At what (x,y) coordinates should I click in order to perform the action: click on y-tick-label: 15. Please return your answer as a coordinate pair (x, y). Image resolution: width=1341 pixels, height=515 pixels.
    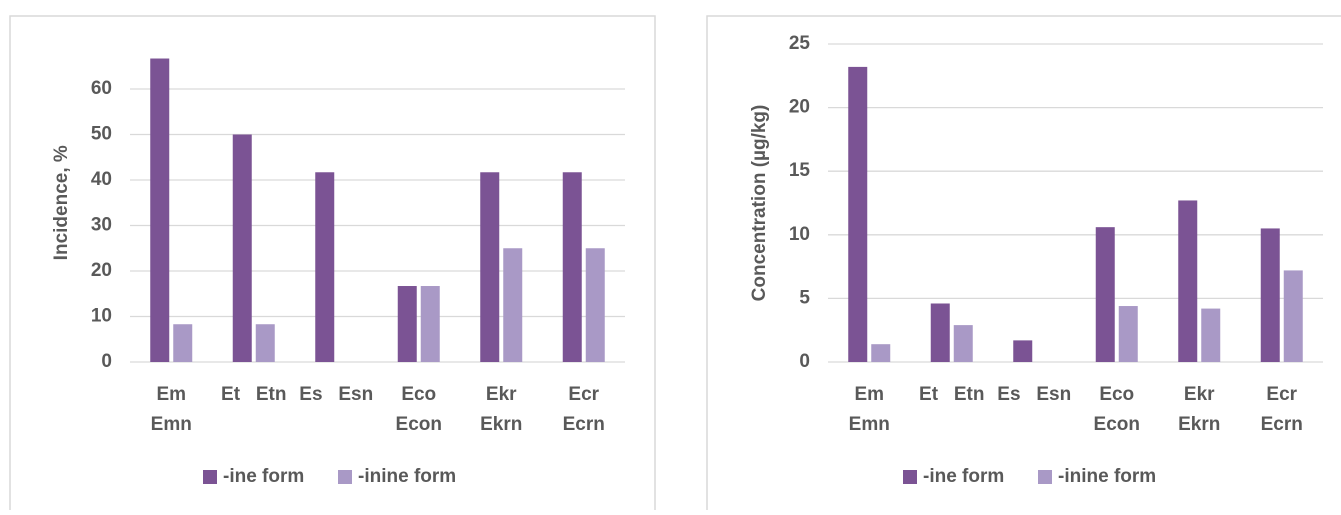
    Looking at the image, I should click on (800, 170).